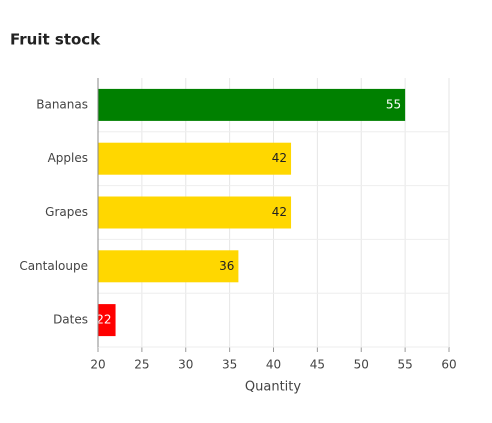  What do you see at coordinates (226, 266) in the screenshot?
I see `value-label: 36` at bounding box center [226, 266].